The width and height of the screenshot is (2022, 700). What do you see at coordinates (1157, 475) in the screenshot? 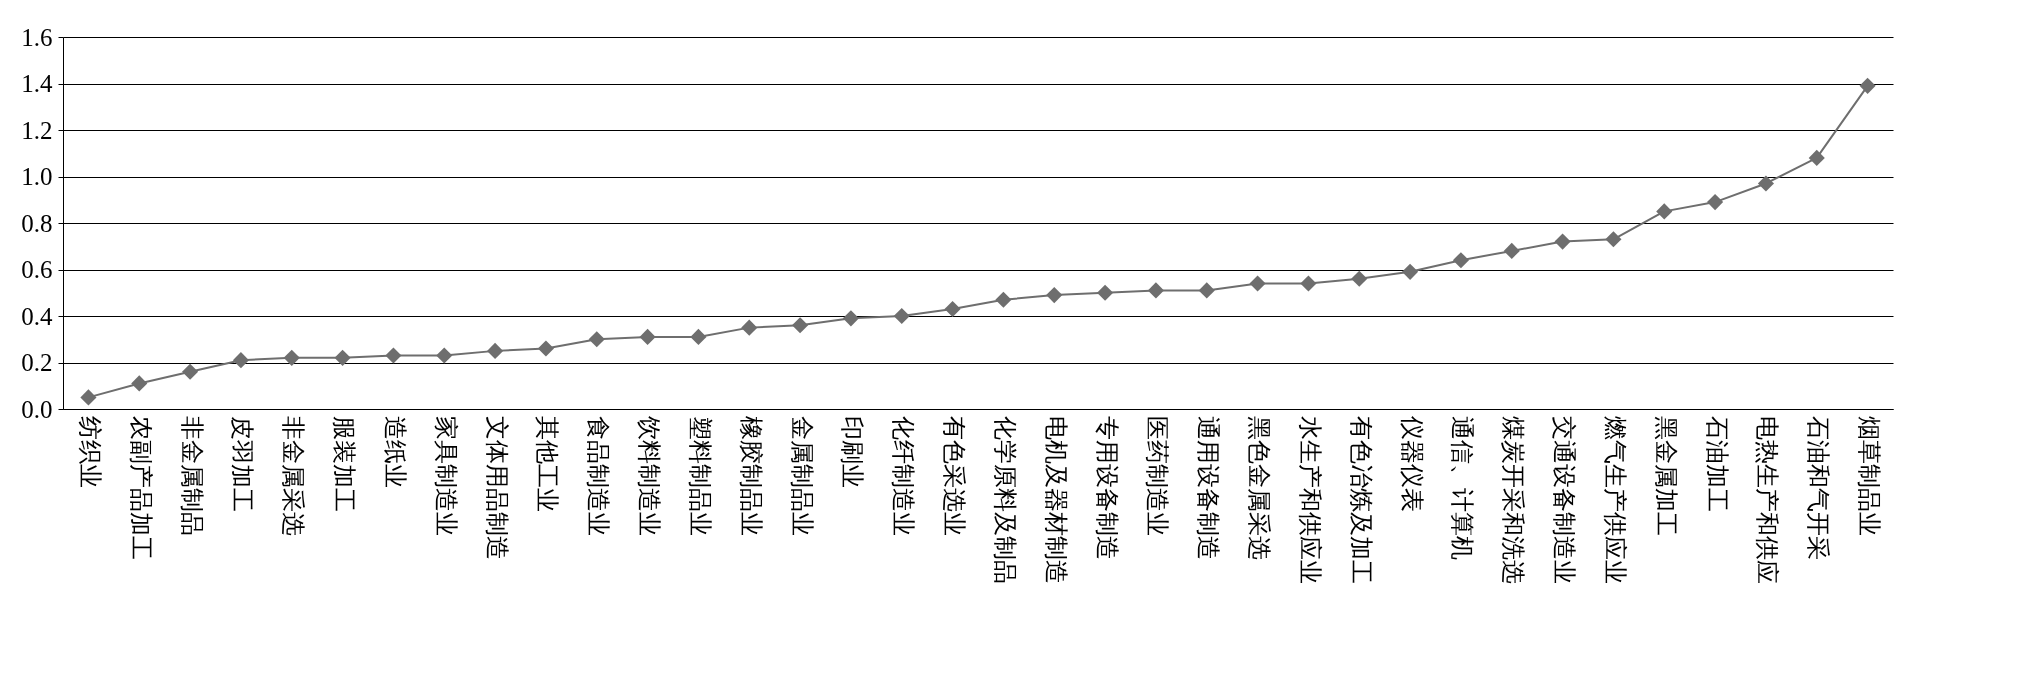
I see `x-tick-label: 医药制造业` at bounding box center [1157, 475].